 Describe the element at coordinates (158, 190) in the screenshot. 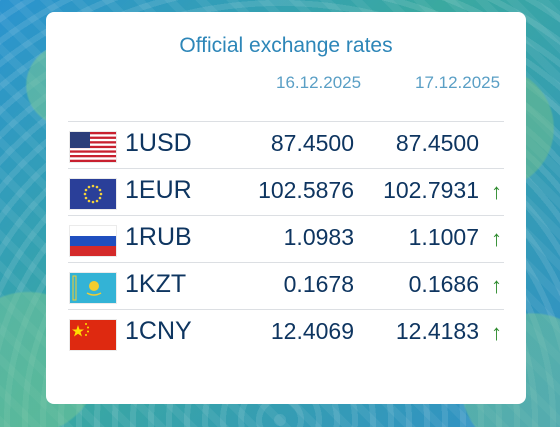

I see `currency-code: 1EUR` at that location.